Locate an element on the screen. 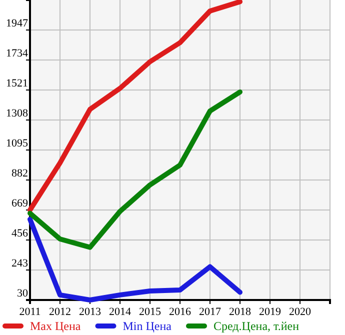 The image size is (345, 335). y-tick-label: 1095 is located at coordinates (17, 144).